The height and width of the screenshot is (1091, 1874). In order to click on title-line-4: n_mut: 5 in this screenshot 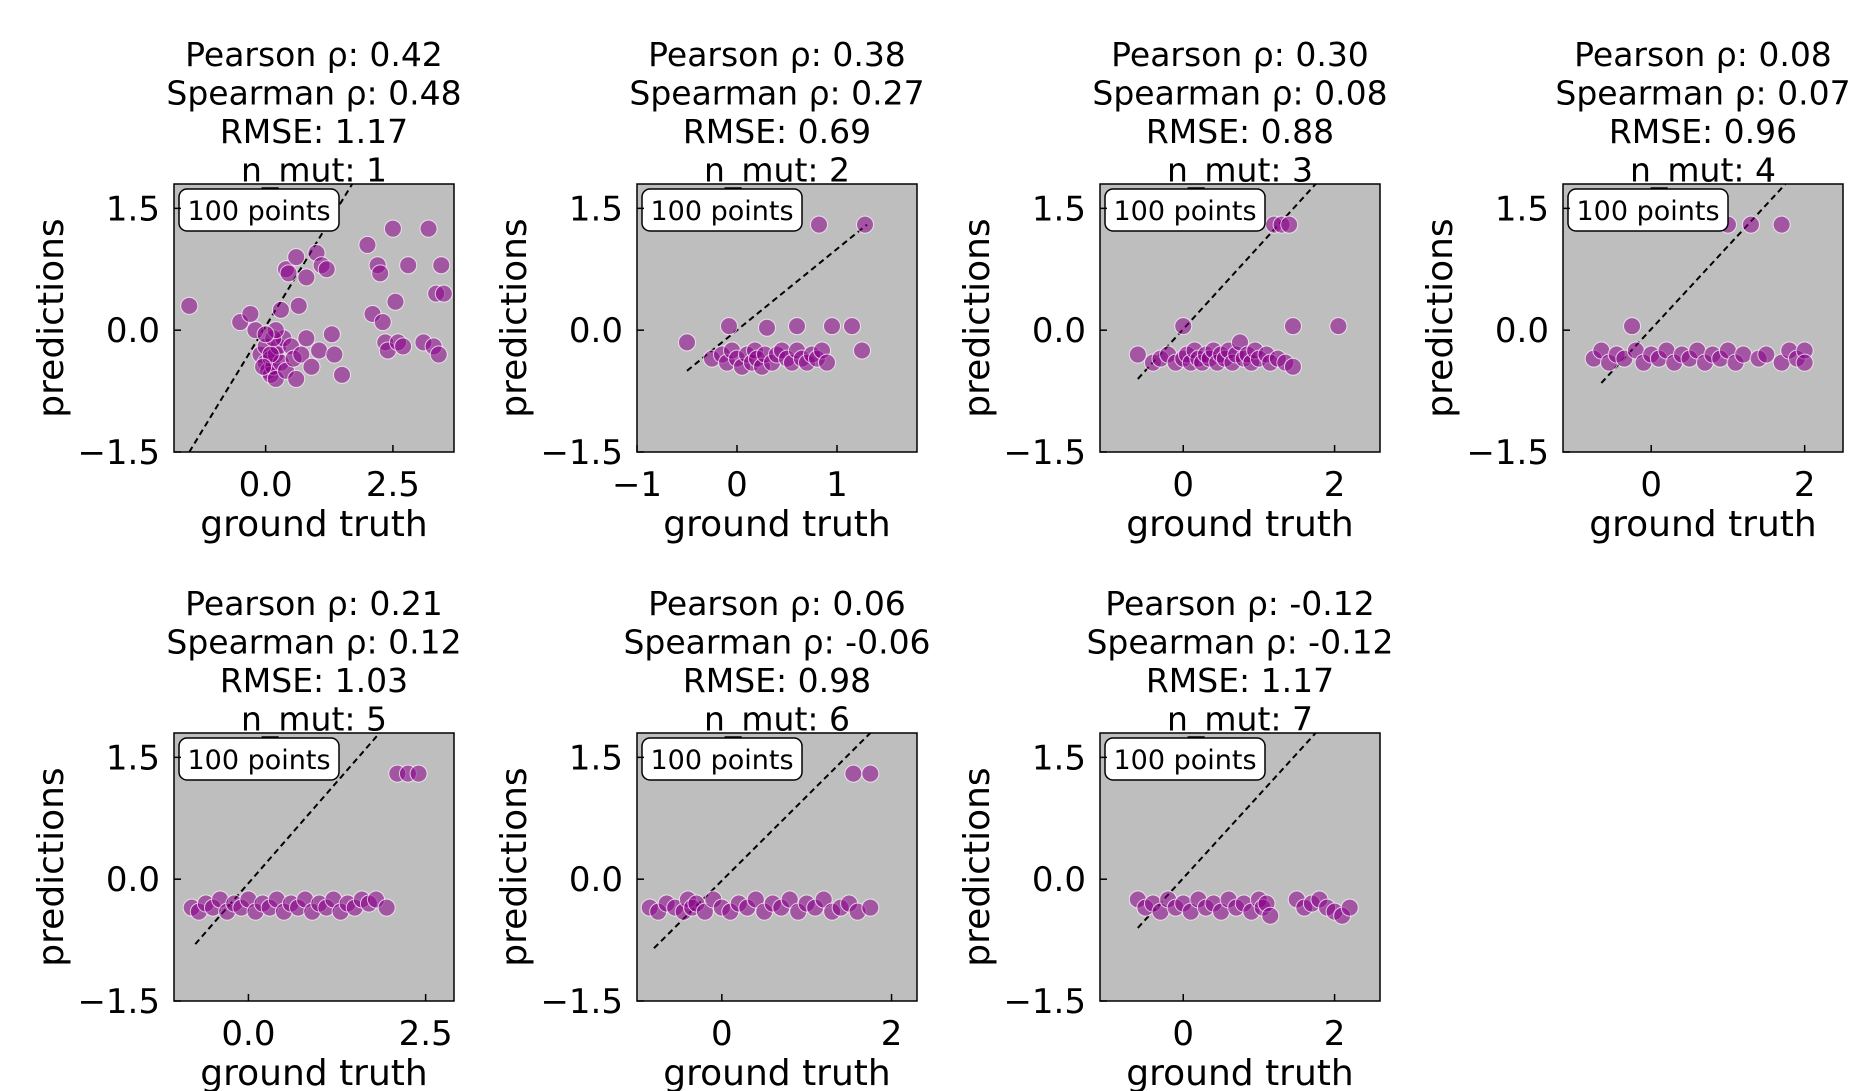, I will do `click(314, 719)`.